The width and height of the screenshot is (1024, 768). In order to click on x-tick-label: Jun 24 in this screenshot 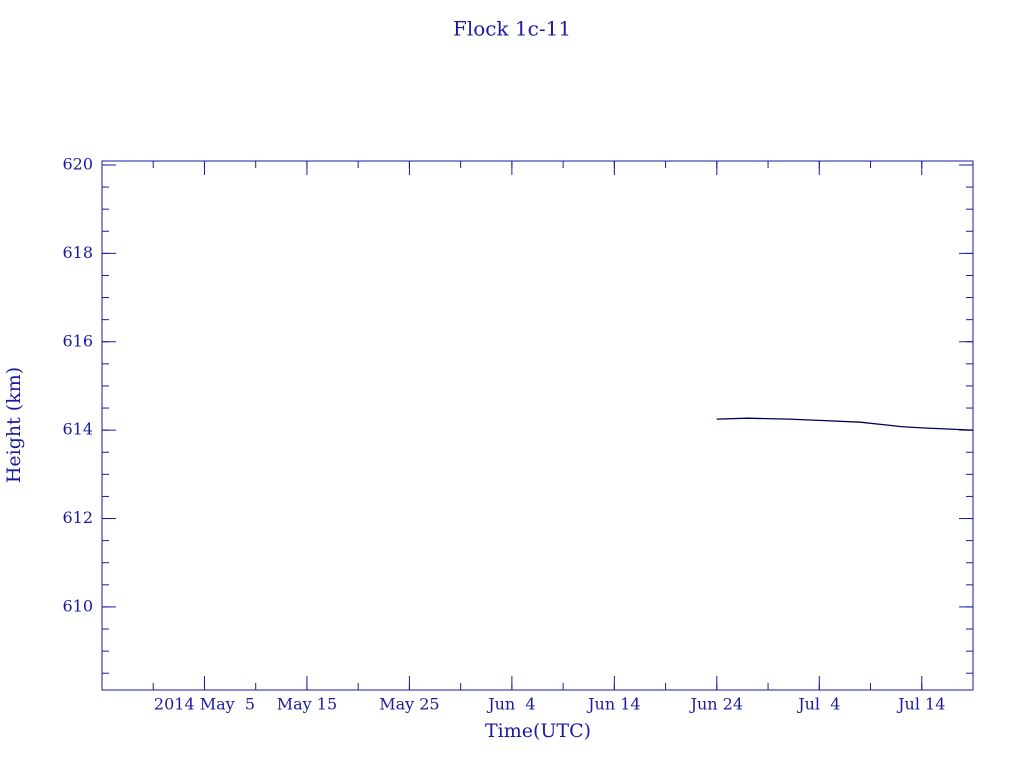, I will do `click(716, 704)`.